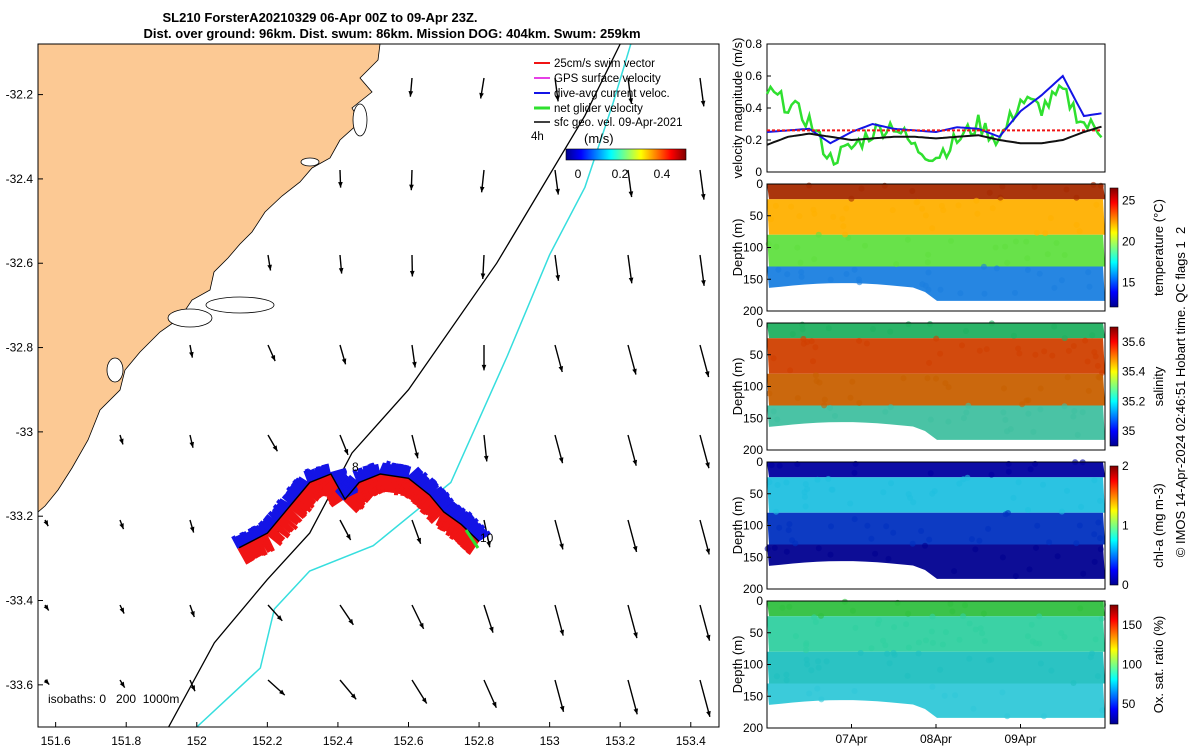  Describe the element at coordinates (753, 387) in the screenshot. I see `section-y-tick-label: 100` at that location.